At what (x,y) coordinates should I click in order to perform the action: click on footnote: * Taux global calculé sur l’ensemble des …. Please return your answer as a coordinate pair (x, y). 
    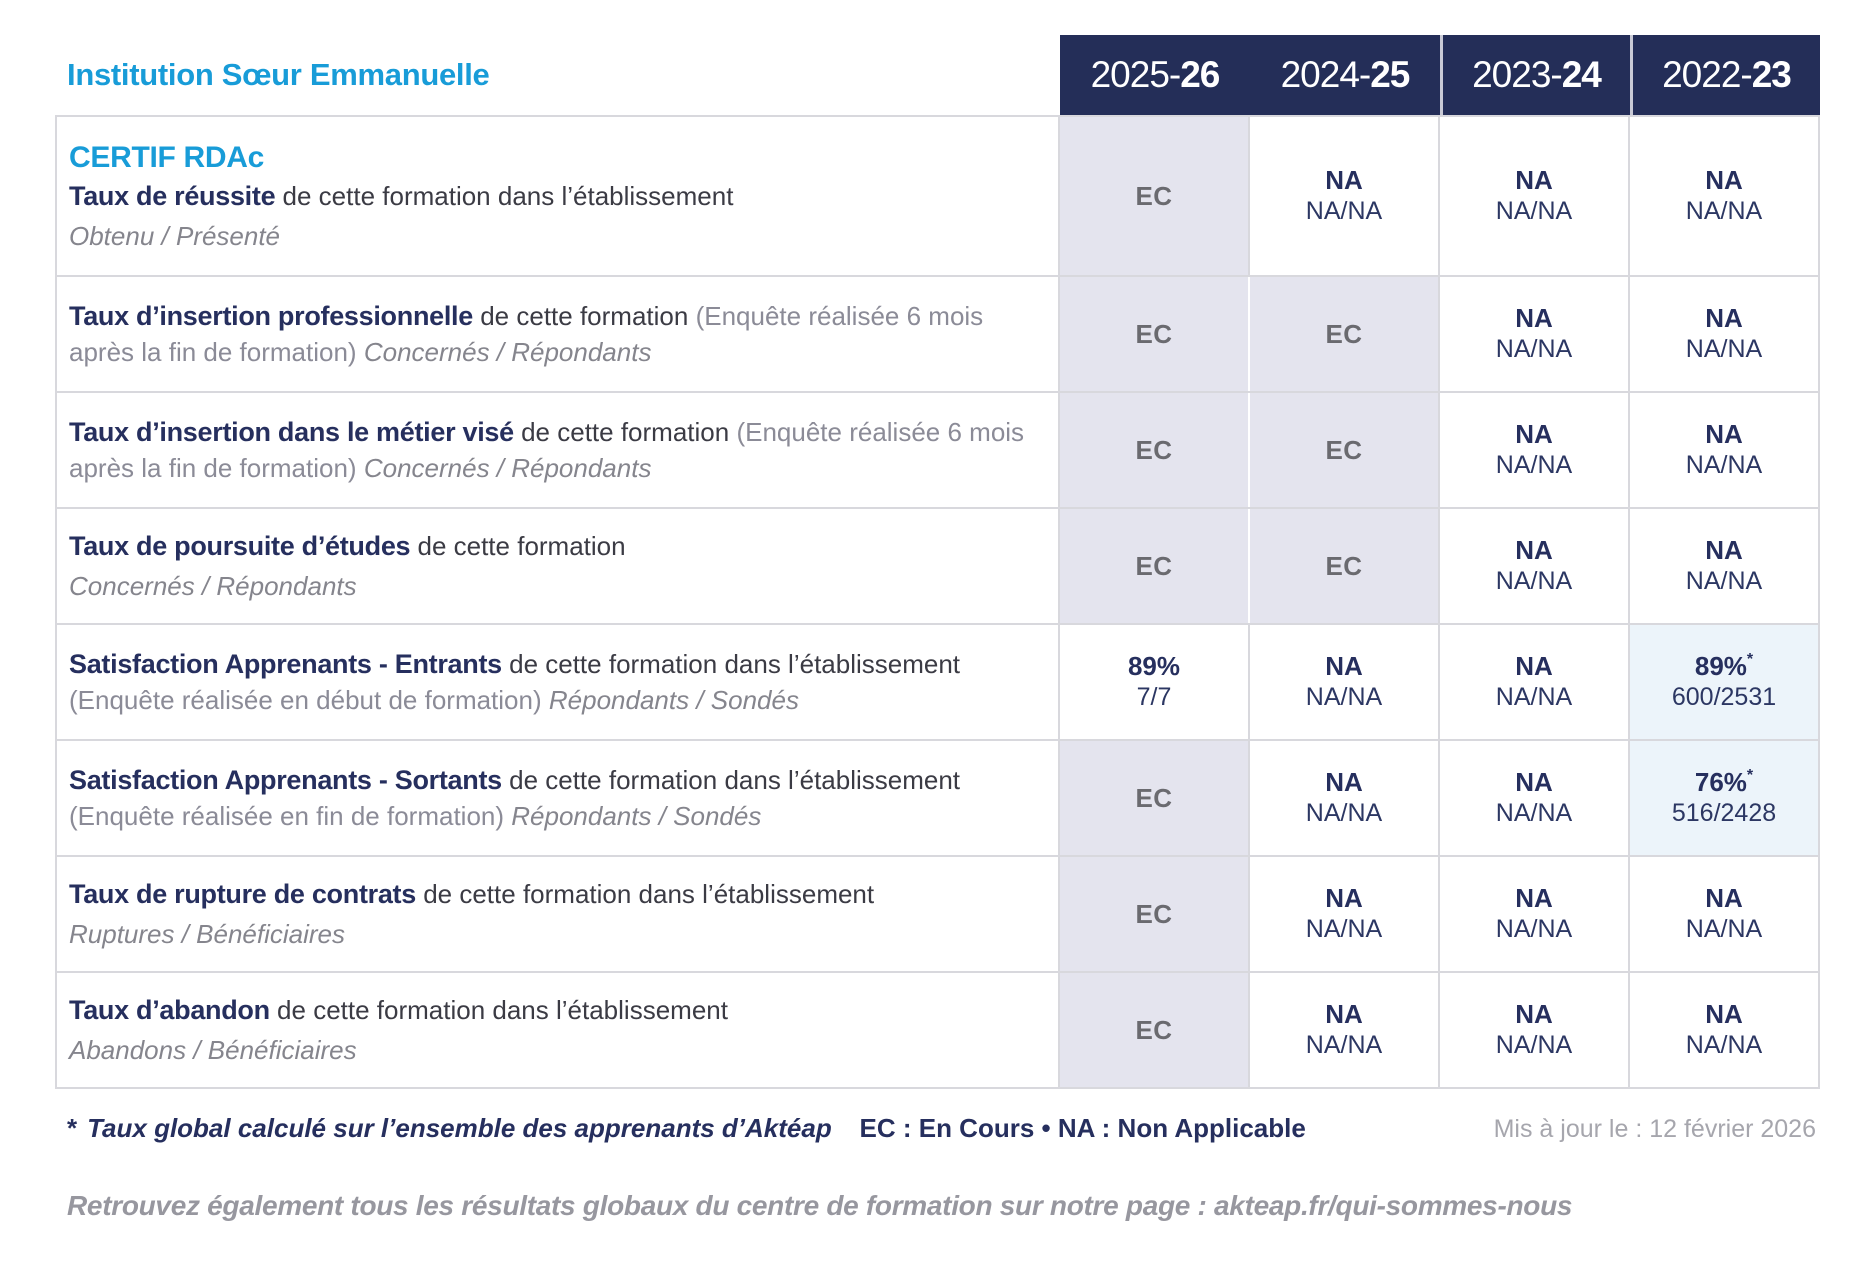
    Looking at the image, I should click on (449, 1128).